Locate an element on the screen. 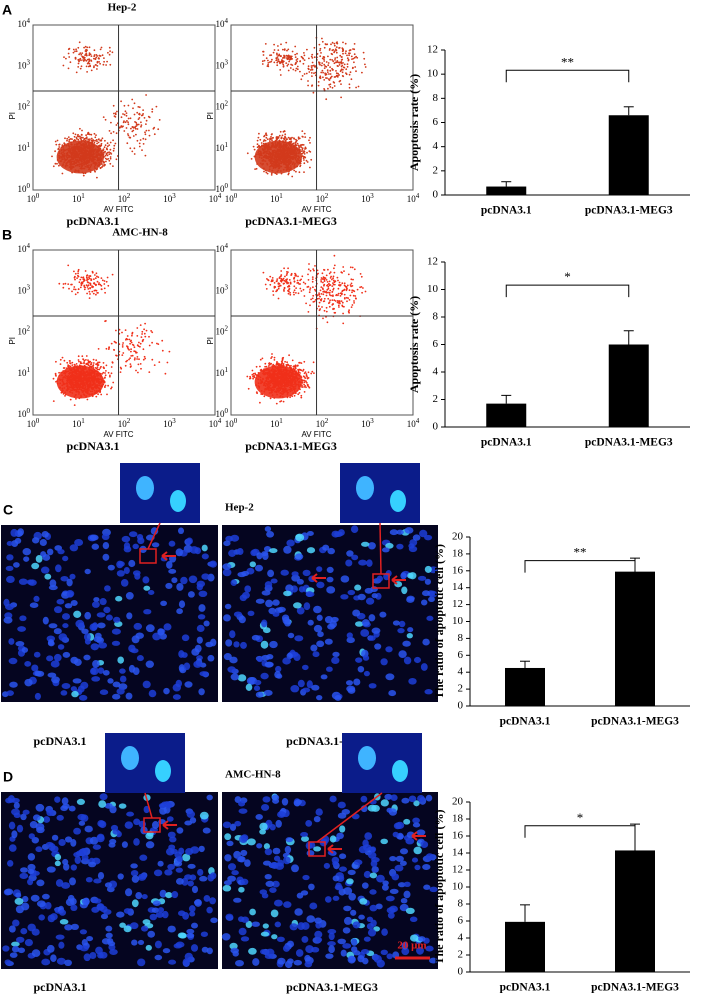 This screenshot has height=996, width=709. log-exponent: 1 is located at coordinates (29, 144).